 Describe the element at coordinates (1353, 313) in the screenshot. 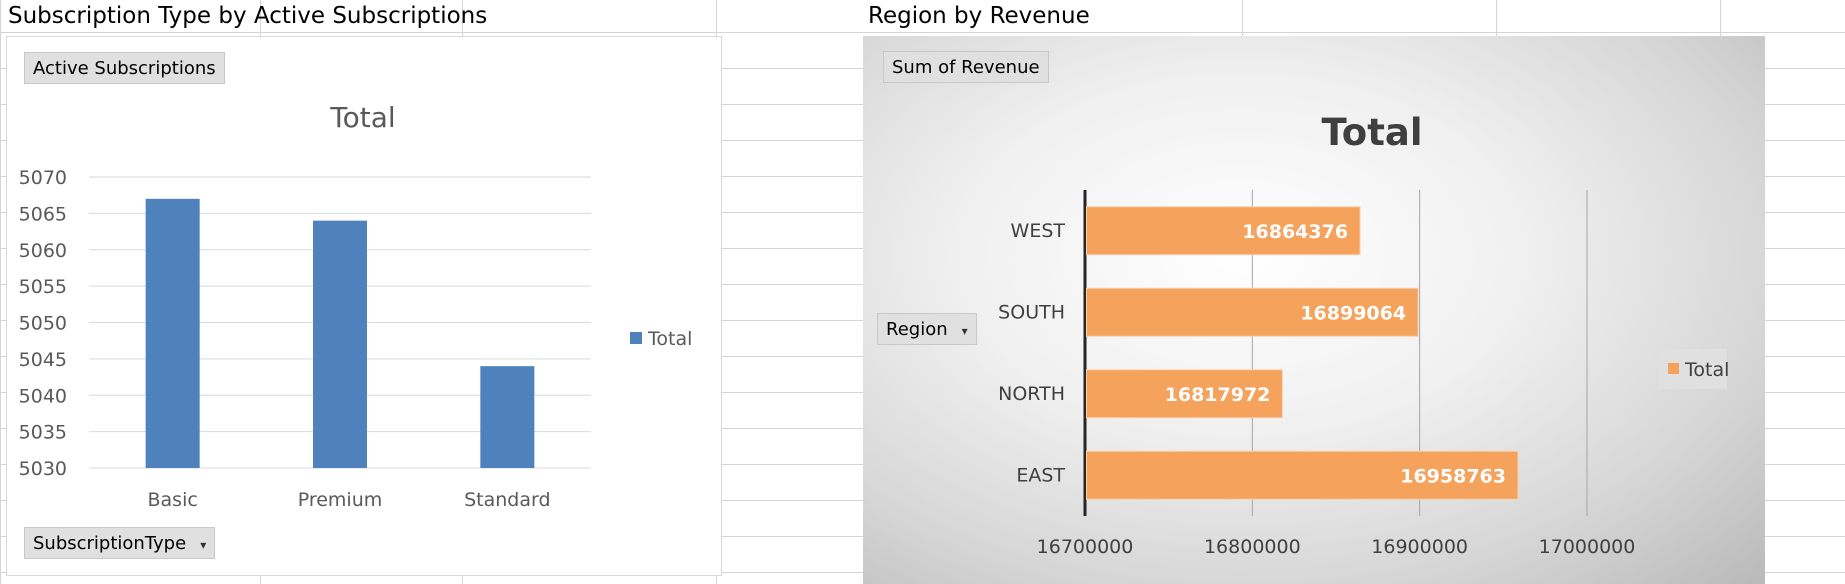

I see `data-label: 16899064` at that location.